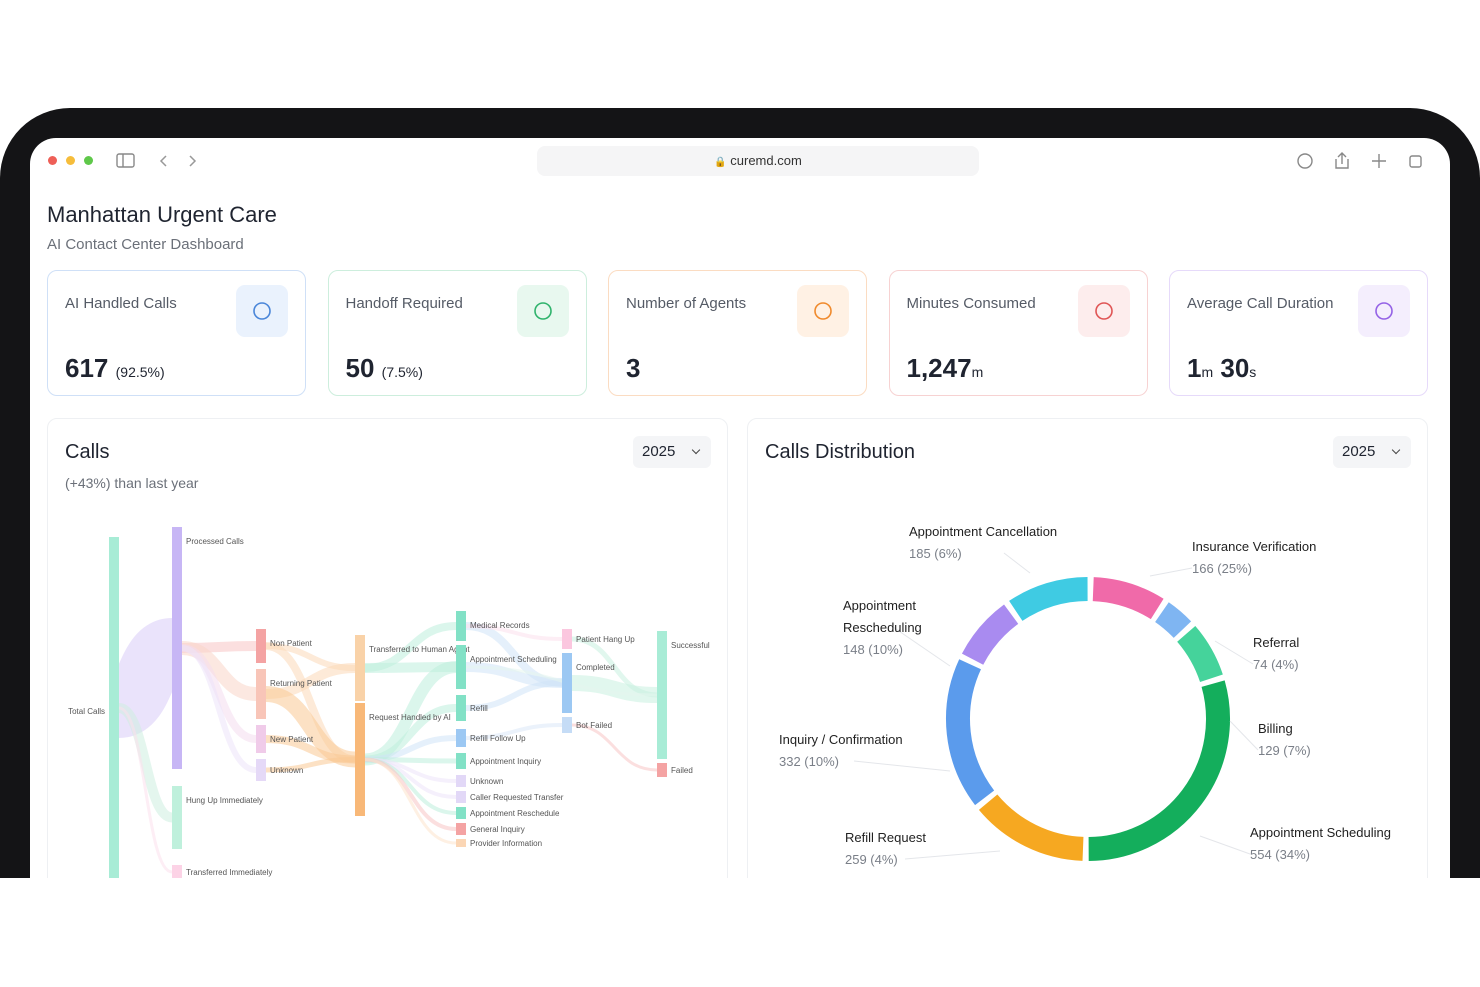  What do you see at coordinates (939, 368) in the screenshot?
I see `value: 1,247` at bounding box center [939, 368].